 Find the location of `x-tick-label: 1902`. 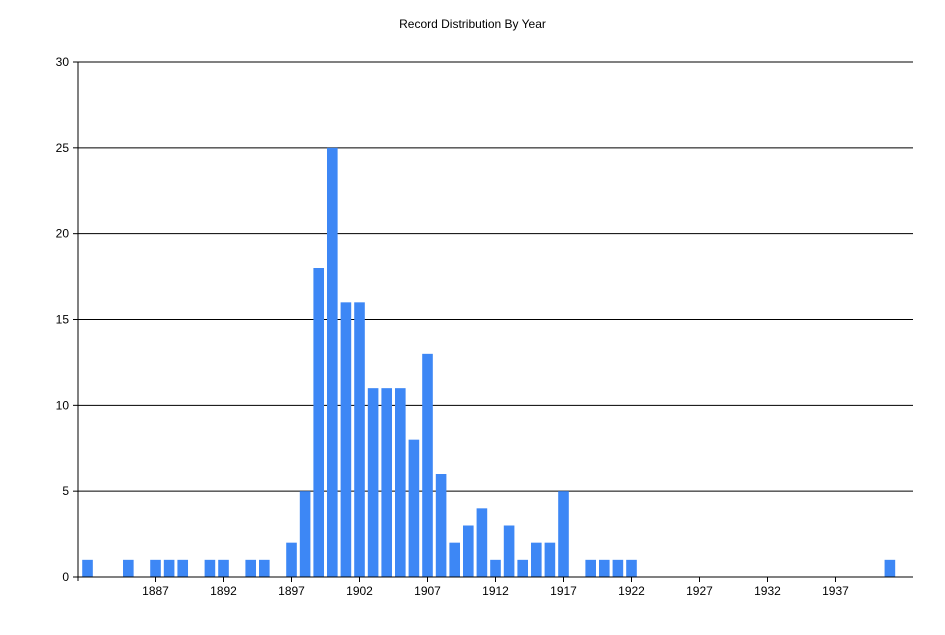

x-tick-label: 1902 is located at coordinates (359, 591).